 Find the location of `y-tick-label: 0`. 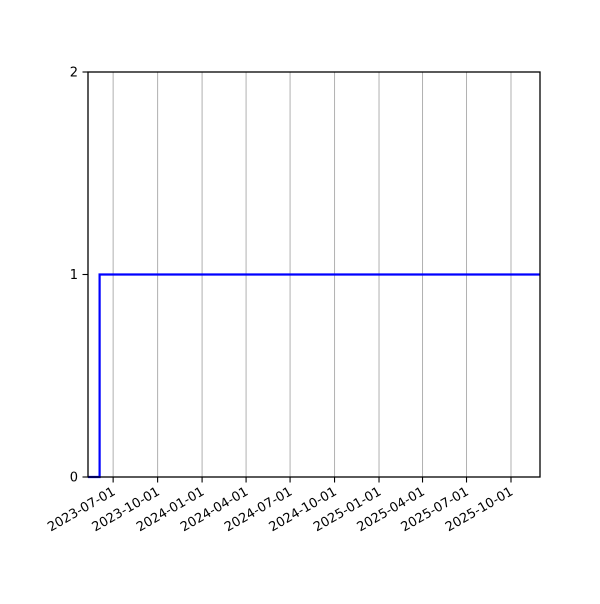

y-tick-label: 0 is located at coordinates (74, 478).